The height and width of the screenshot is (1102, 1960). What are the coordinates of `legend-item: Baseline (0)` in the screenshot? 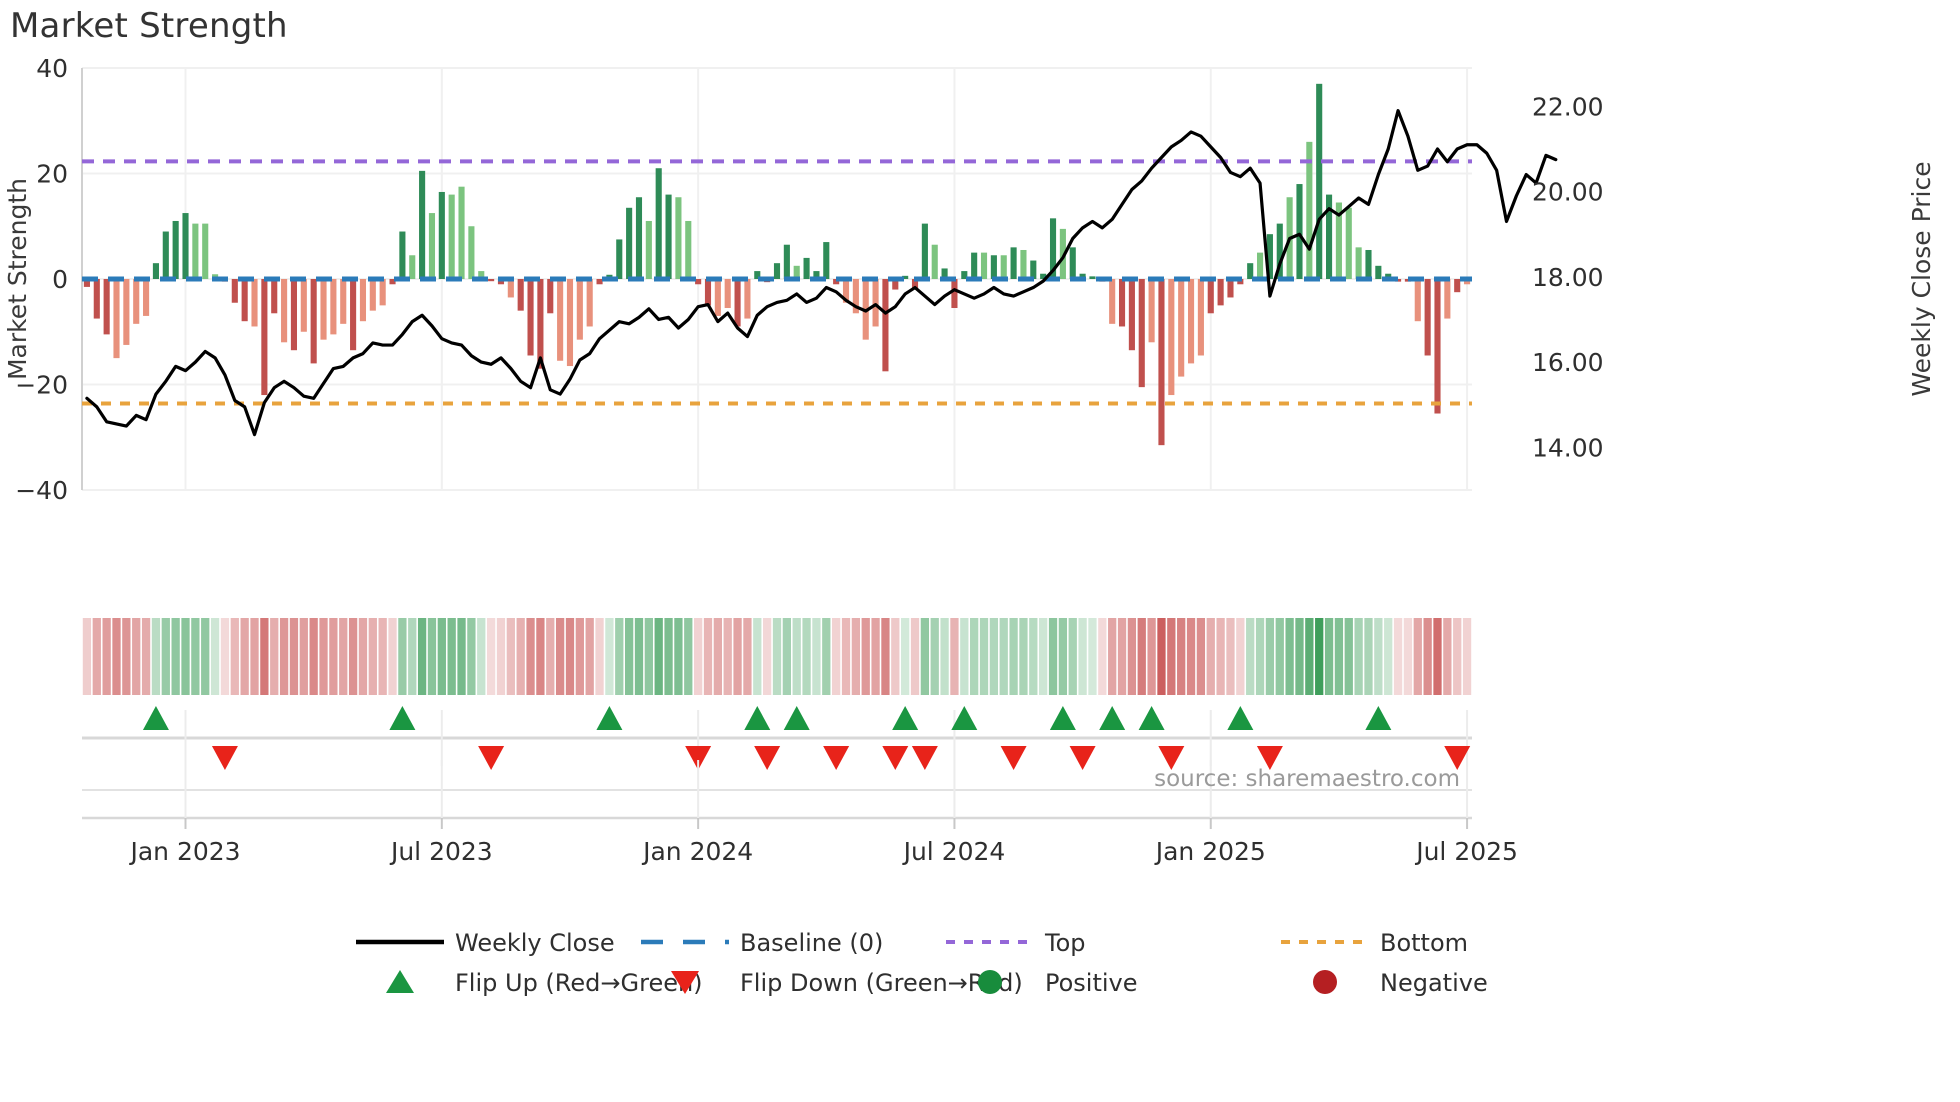 It's located at (762, 943).